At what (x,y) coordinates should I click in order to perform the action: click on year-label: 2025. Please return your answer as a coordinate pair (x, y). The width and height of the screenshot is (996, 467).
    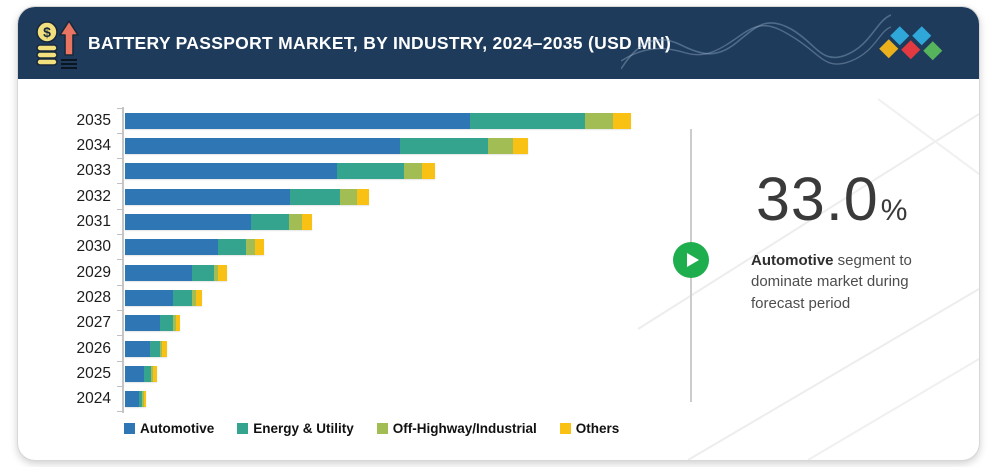
    Looking at the image, I should click on (93, 373).